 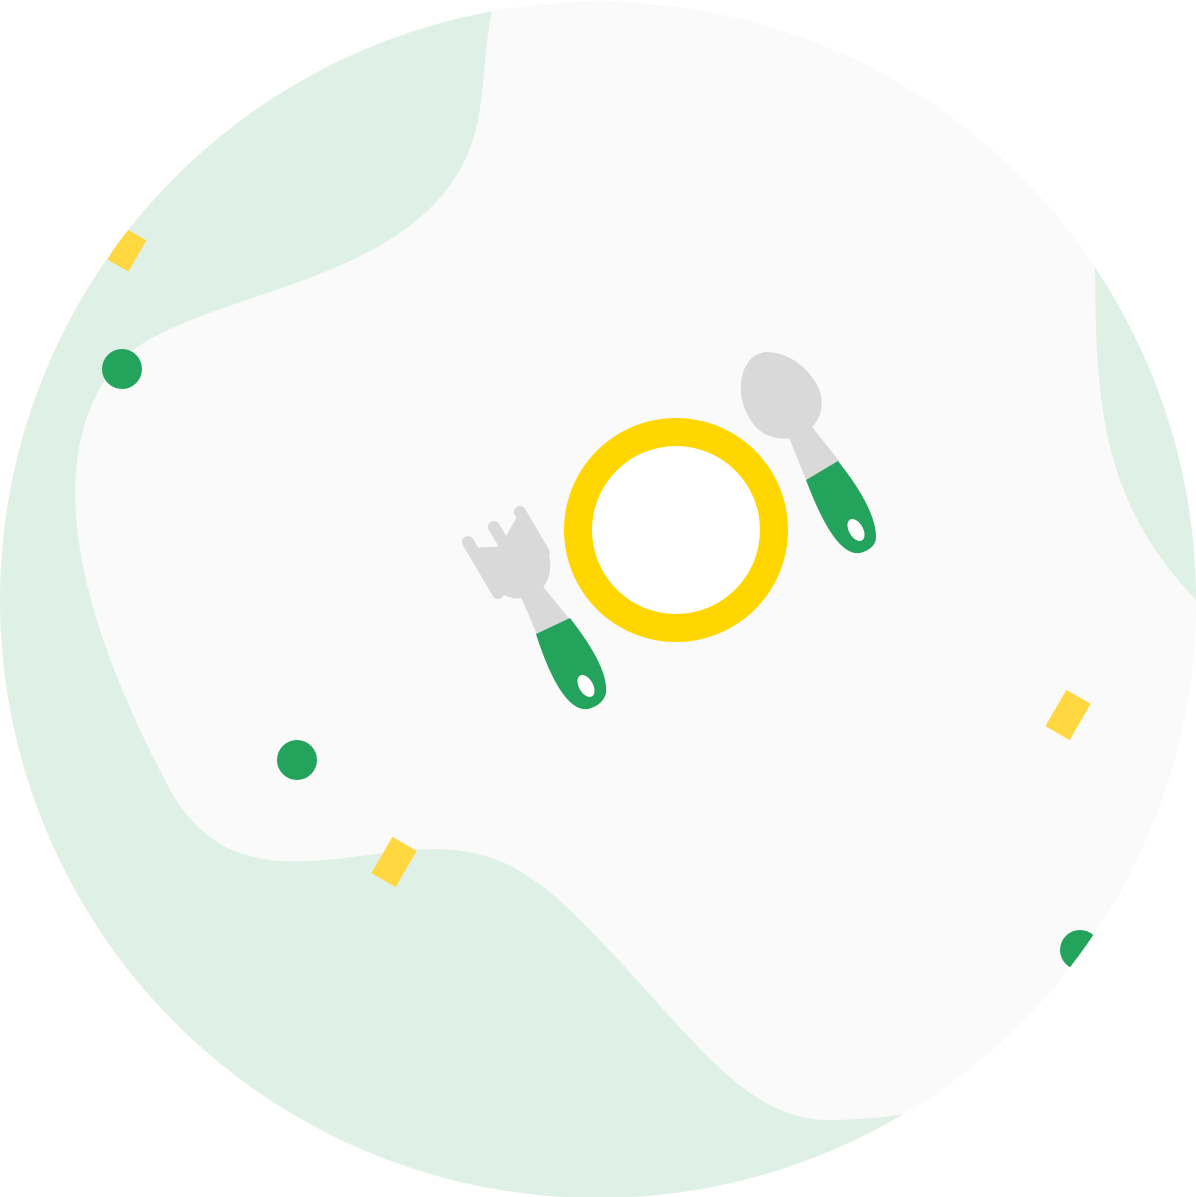 I want to click on spoon-icon, so click(x=808, y=453).